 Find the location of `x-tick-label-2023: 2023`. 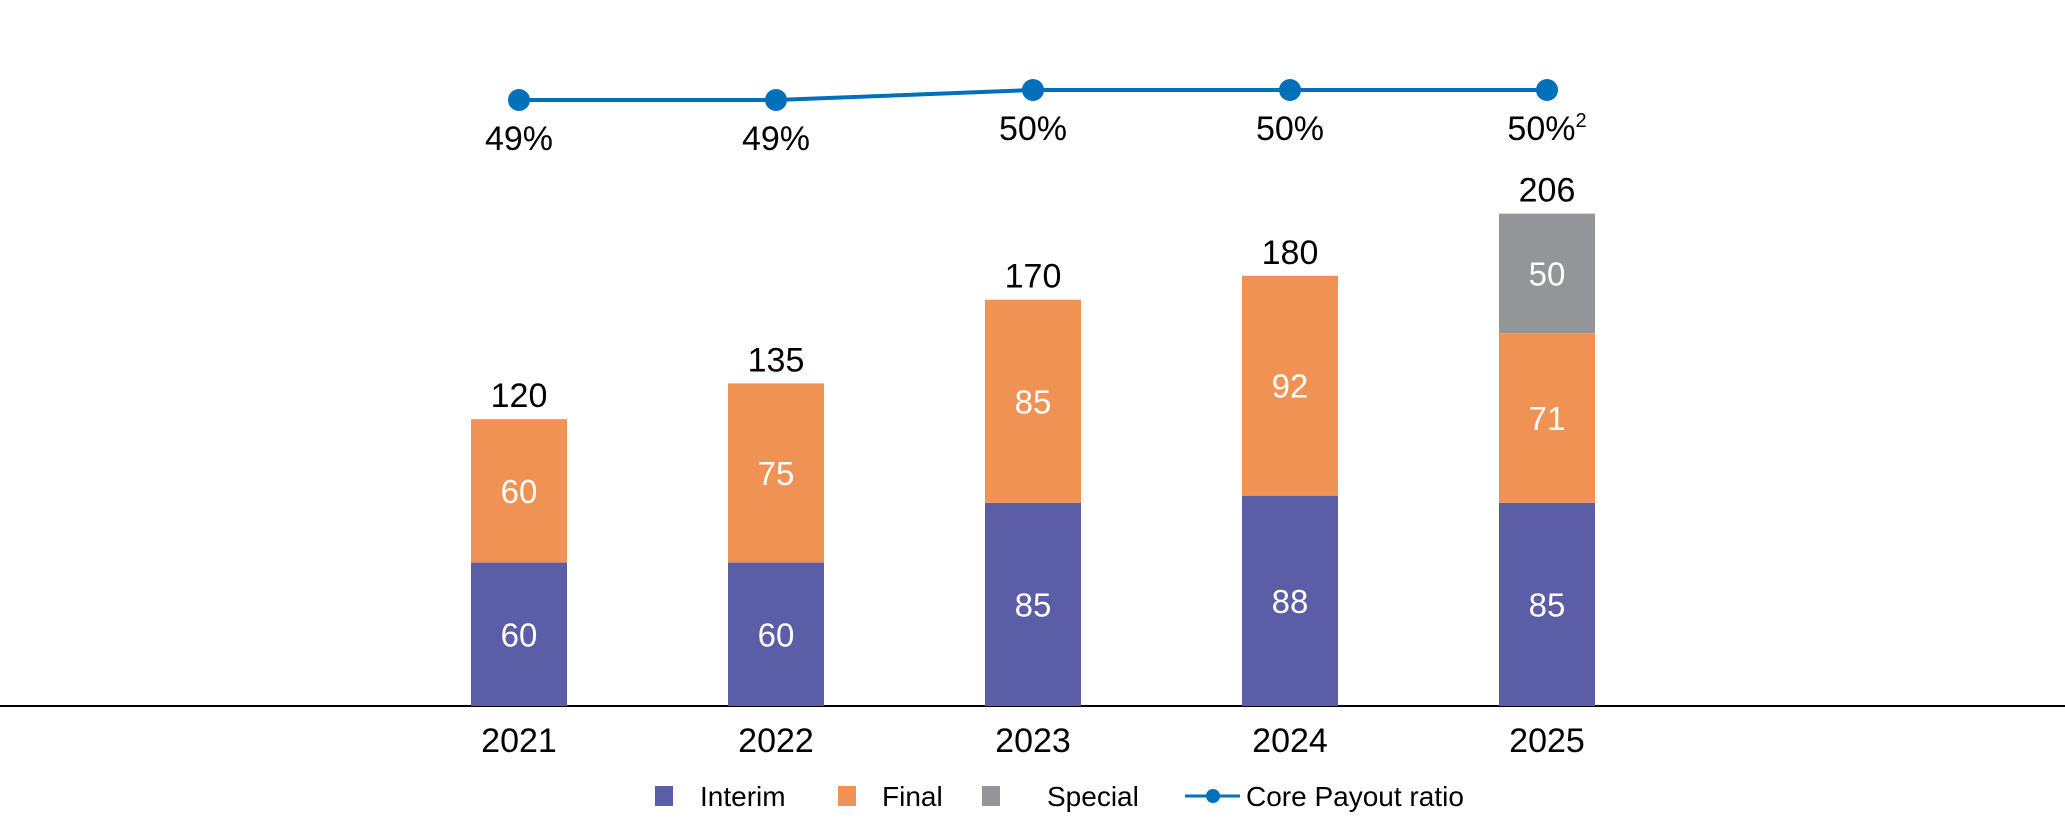

x-tick-label-2023: 2023 is located at coordinates (1033, 741).